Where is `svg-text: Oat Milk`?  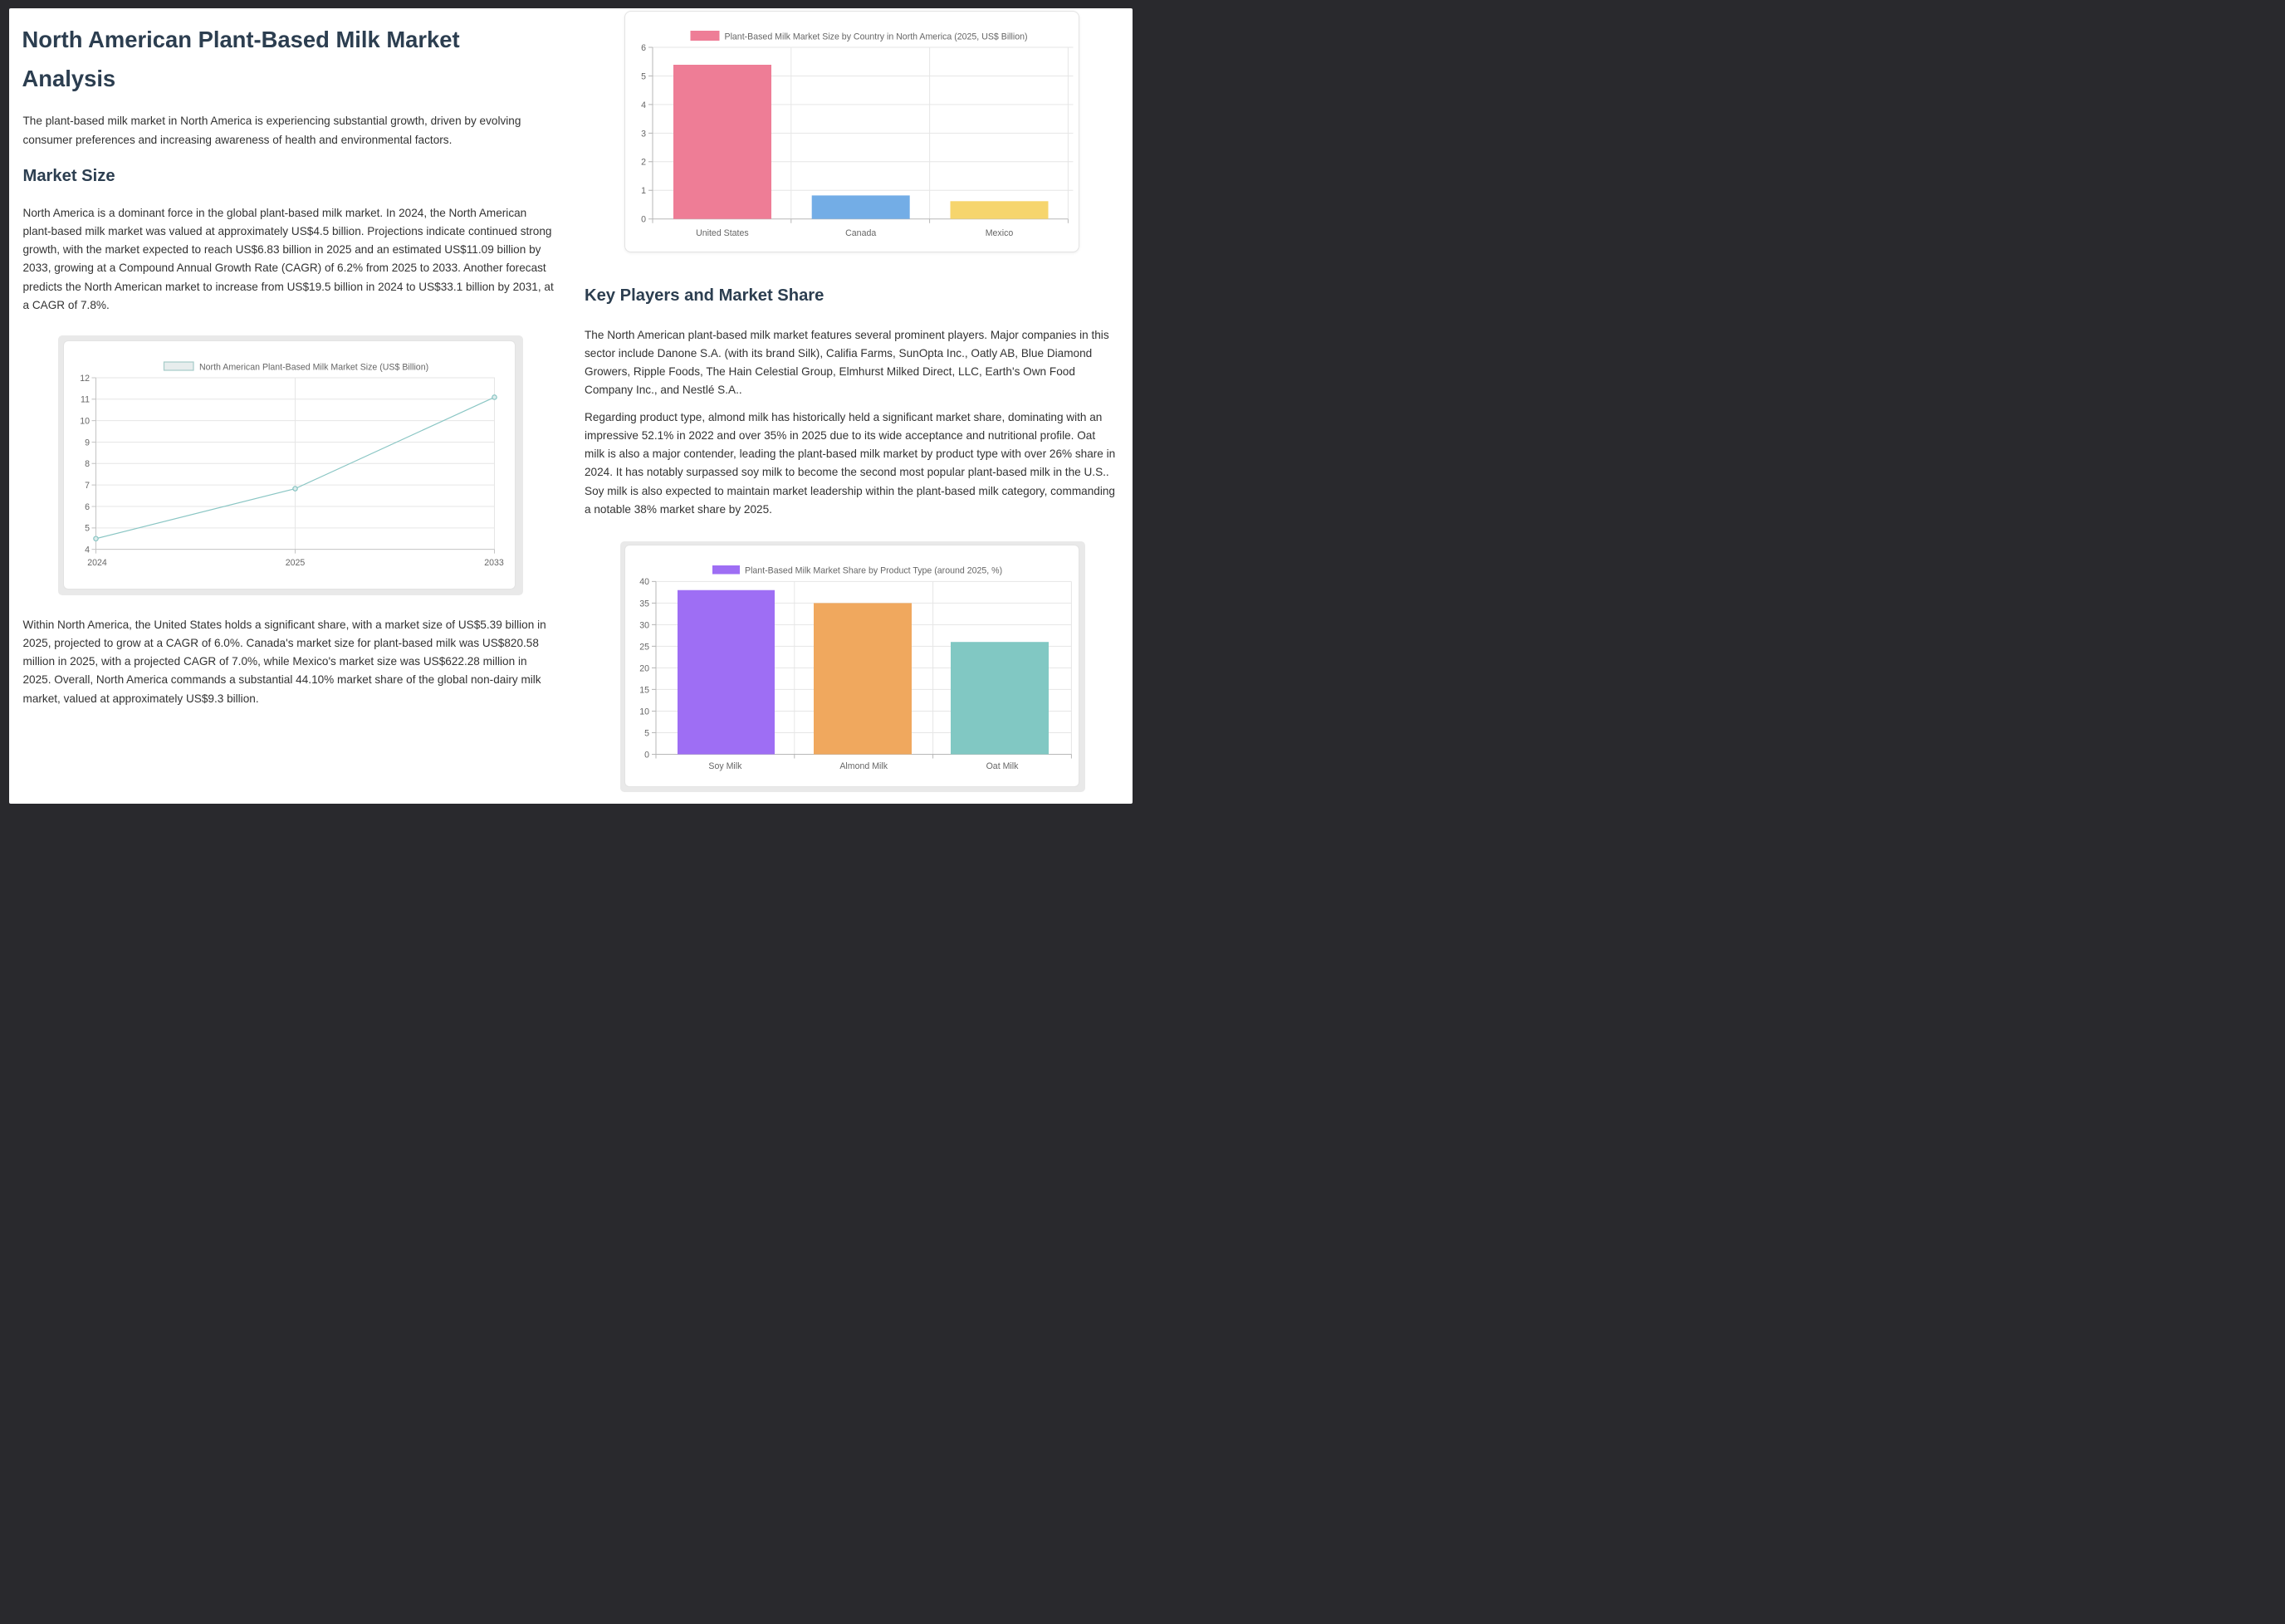
svg-text: Oat Milk is located at coordinates (1003, 766).